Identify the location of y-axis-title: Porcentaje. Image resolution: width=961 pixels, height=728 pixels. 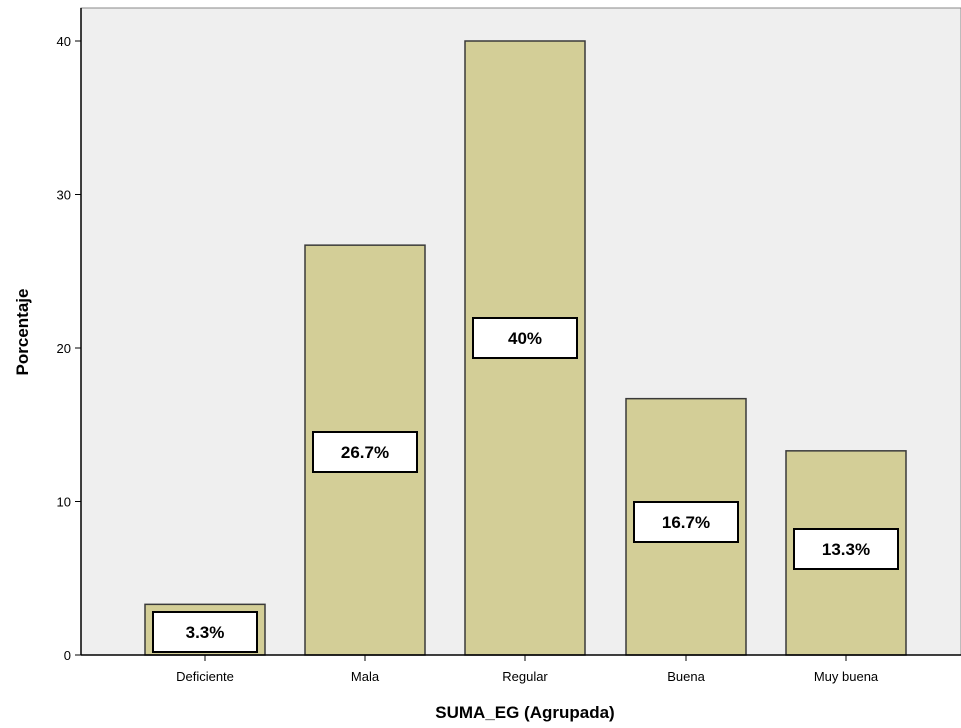
(22, 332).